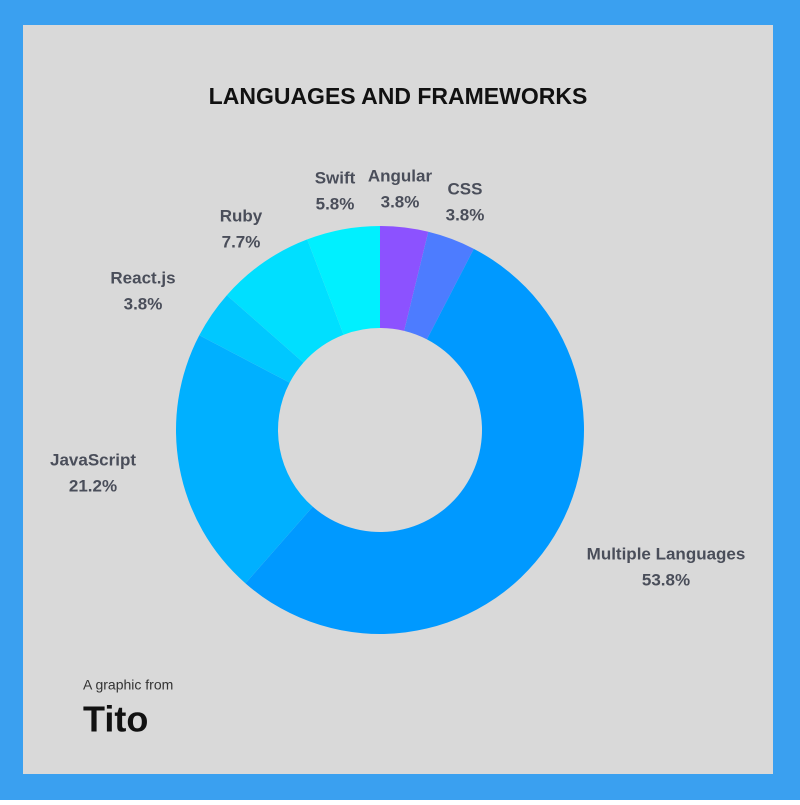 The image size is (800, 805). I want to click on slice-label: Angular, so click(400, 175).